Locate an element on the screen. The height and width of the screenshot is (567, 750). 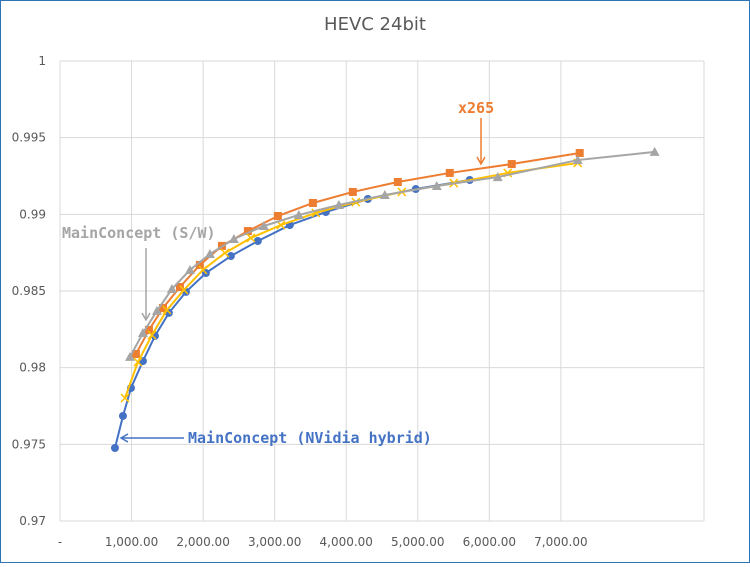
y-tick-label: 0.975 is located at coordinates (29, 444).